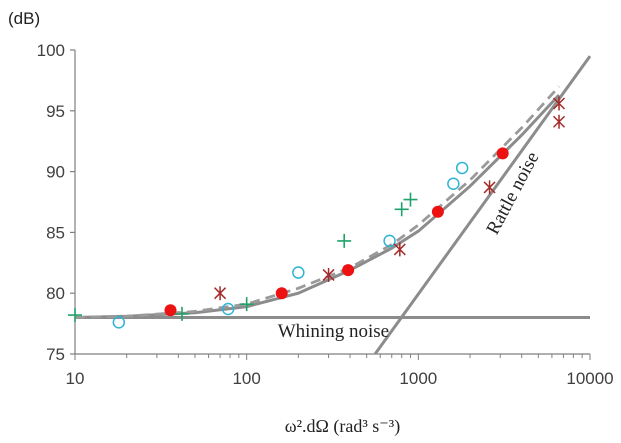 The width and height of the screenshot is (621, 443). What do you see at coordinates (342, 426) in the screenshot?
I see `x-axis-label: ω².dΩ (rad³ s⁻³)` at bounding box center [342, 426].